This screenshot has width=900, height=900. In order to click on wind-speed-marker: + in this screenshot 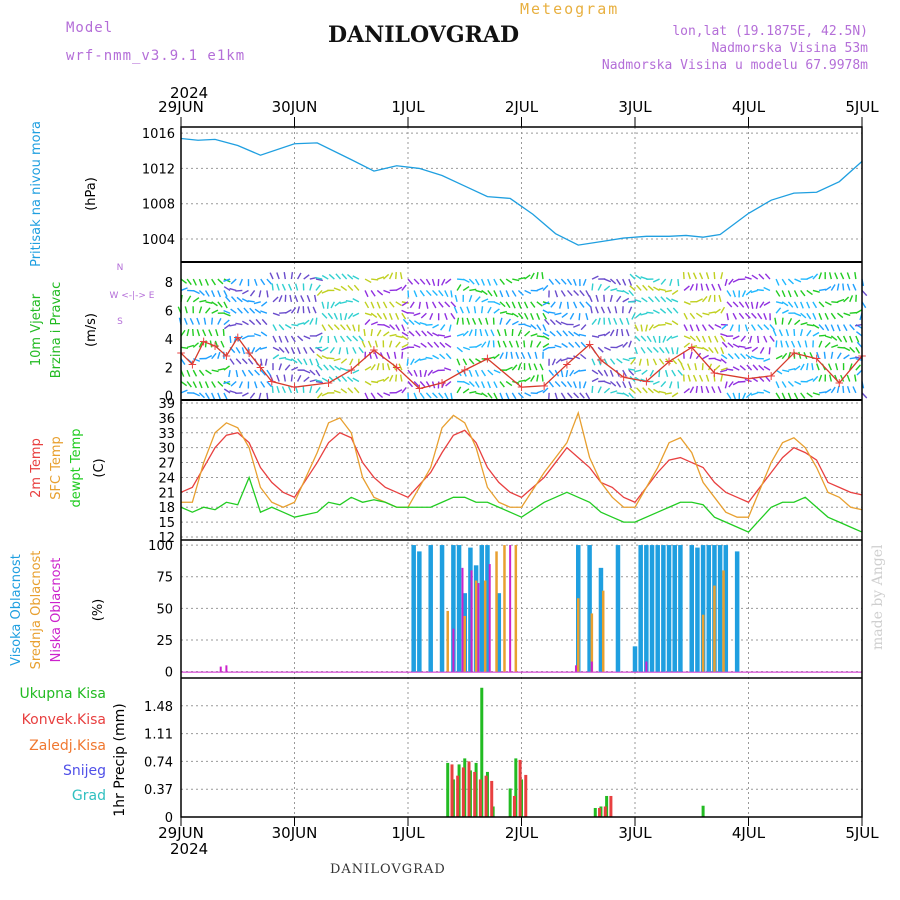, I will do `click(624, 377)`.